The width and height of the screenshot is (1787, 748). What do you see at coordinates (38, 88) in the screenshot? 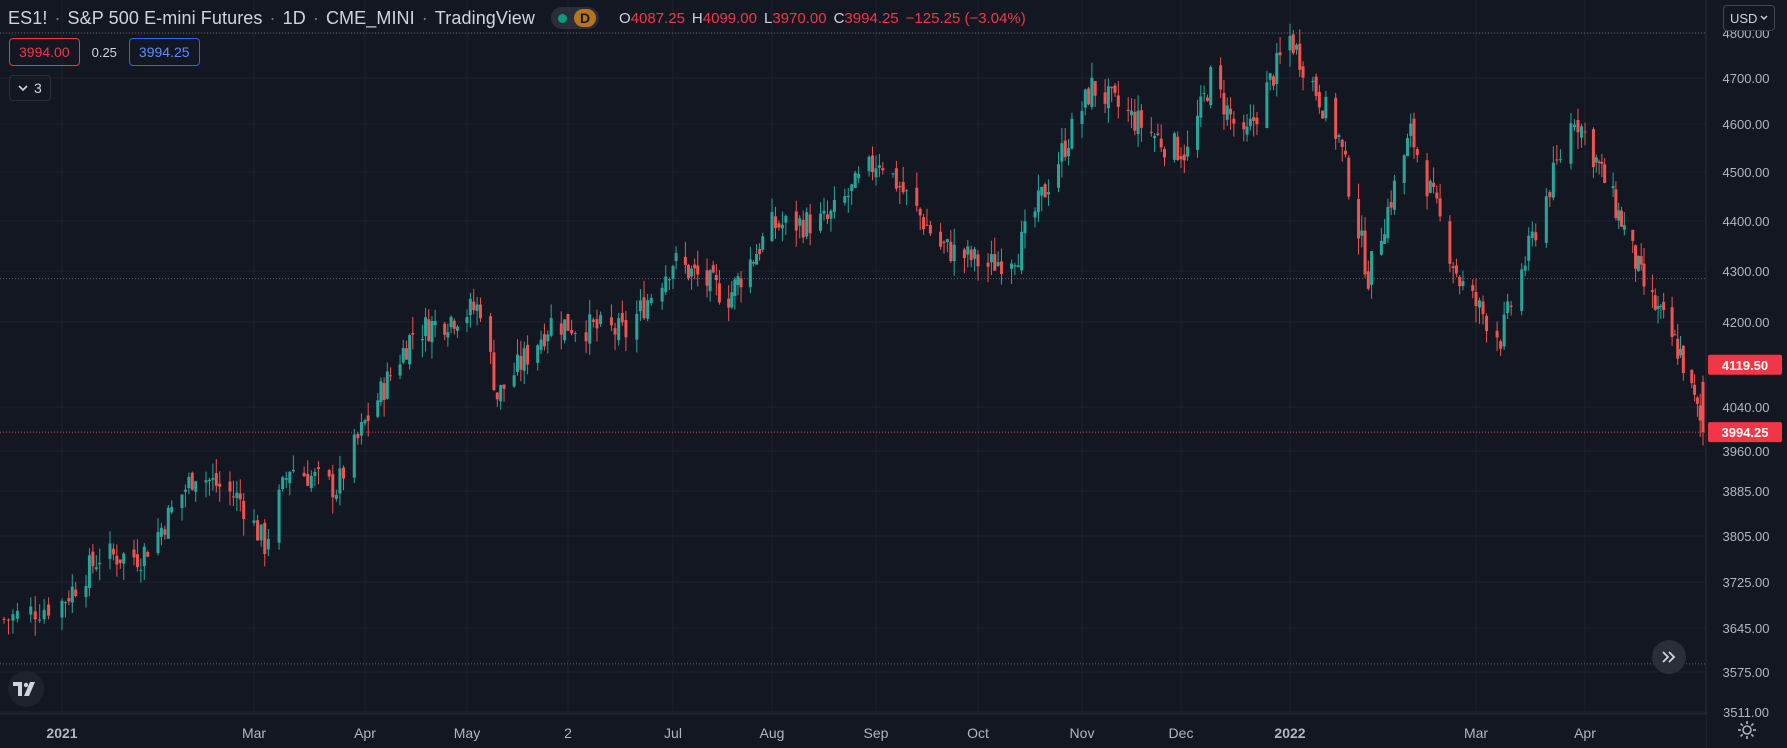
I see `indicator-count: 3` at bounding box center [38, 88].